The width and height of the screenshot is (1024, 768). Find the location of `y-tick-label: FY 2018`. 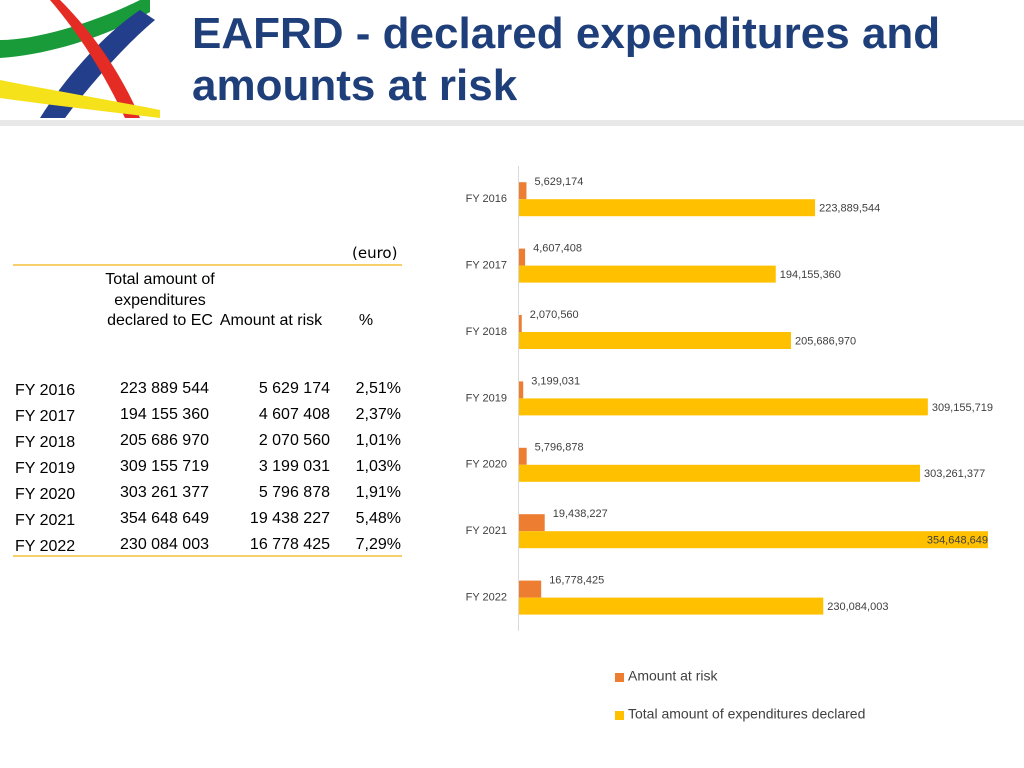

y-tick-label: FY 2018 is located at coordinates (486, 332).